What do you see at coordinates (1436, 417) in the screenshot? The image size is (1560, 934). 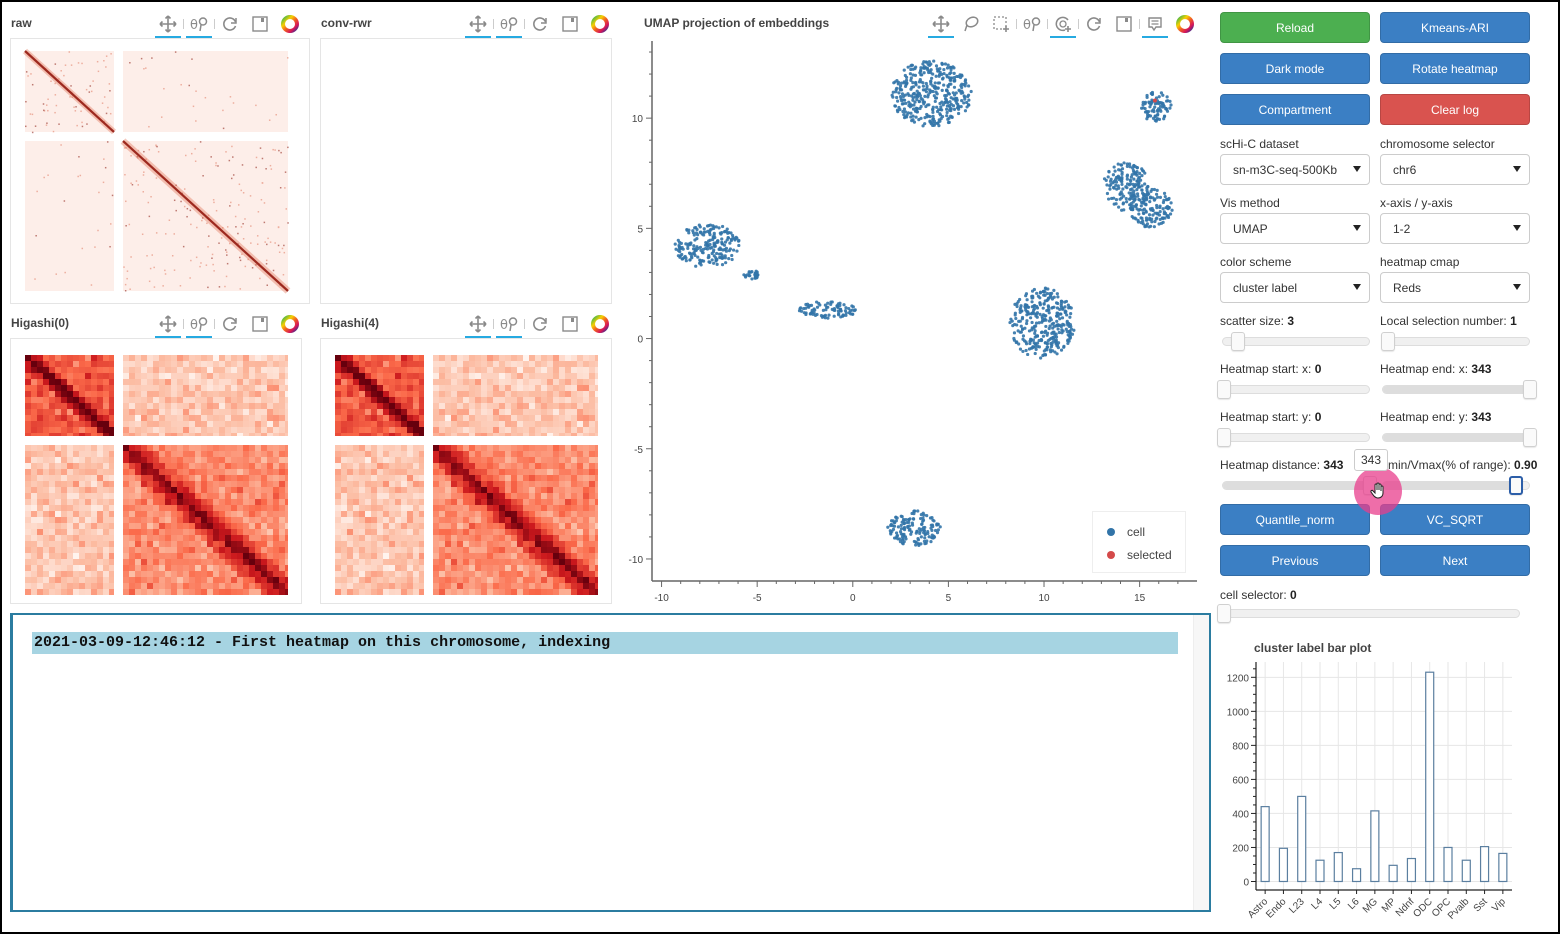 I see `heatmap-end-y-label: Heatmap end: y: 343` at bounding box center [1436, 417].